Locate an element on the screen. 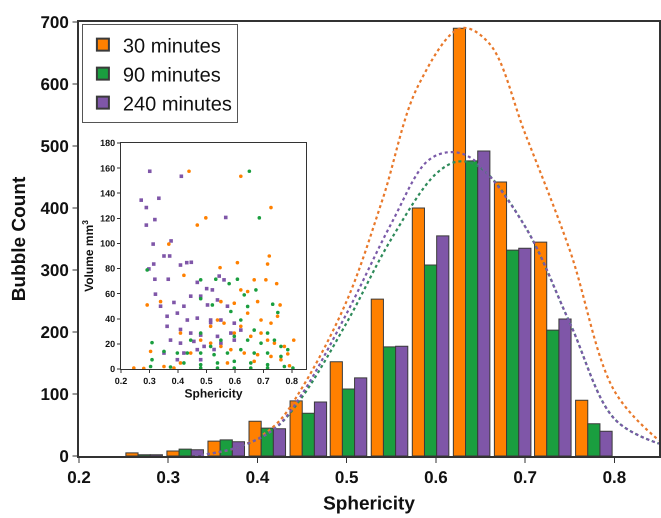 This screenshot has height=518, width=661. x-tick-label: 0.7 is located at coordinates (263, 381).